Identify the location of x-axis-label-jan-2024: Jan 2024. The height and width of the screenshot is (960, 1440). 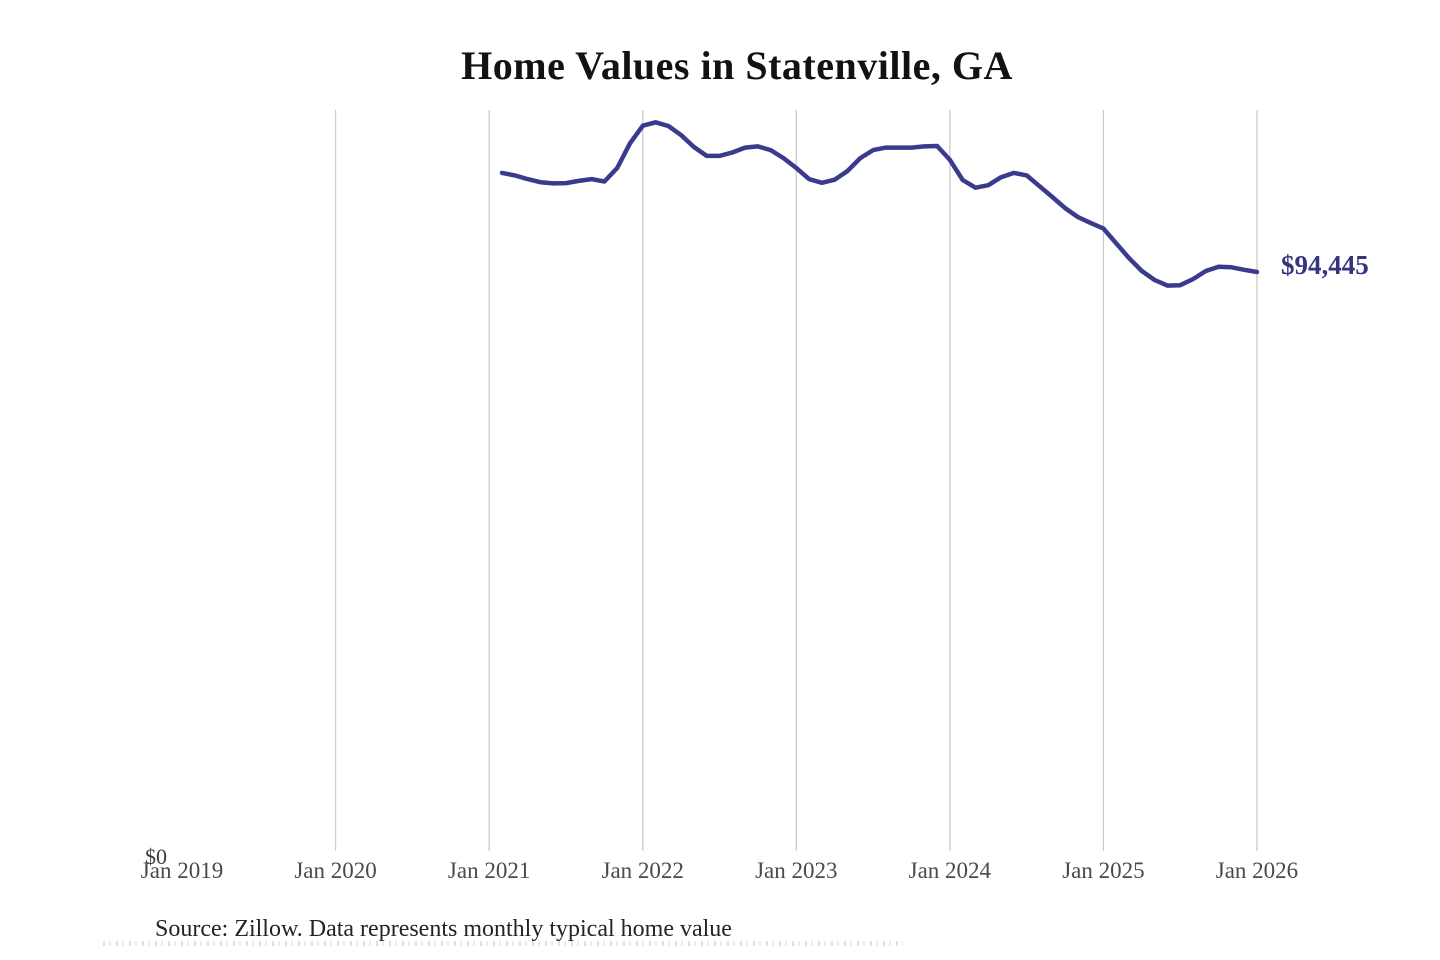
(950, 870).